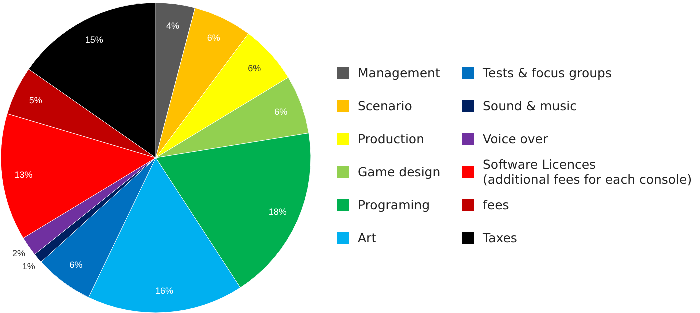  Describe the element at coordinates (547, 72) in the screenshot. I see `legend-label: Tests & focus groups` at that location.